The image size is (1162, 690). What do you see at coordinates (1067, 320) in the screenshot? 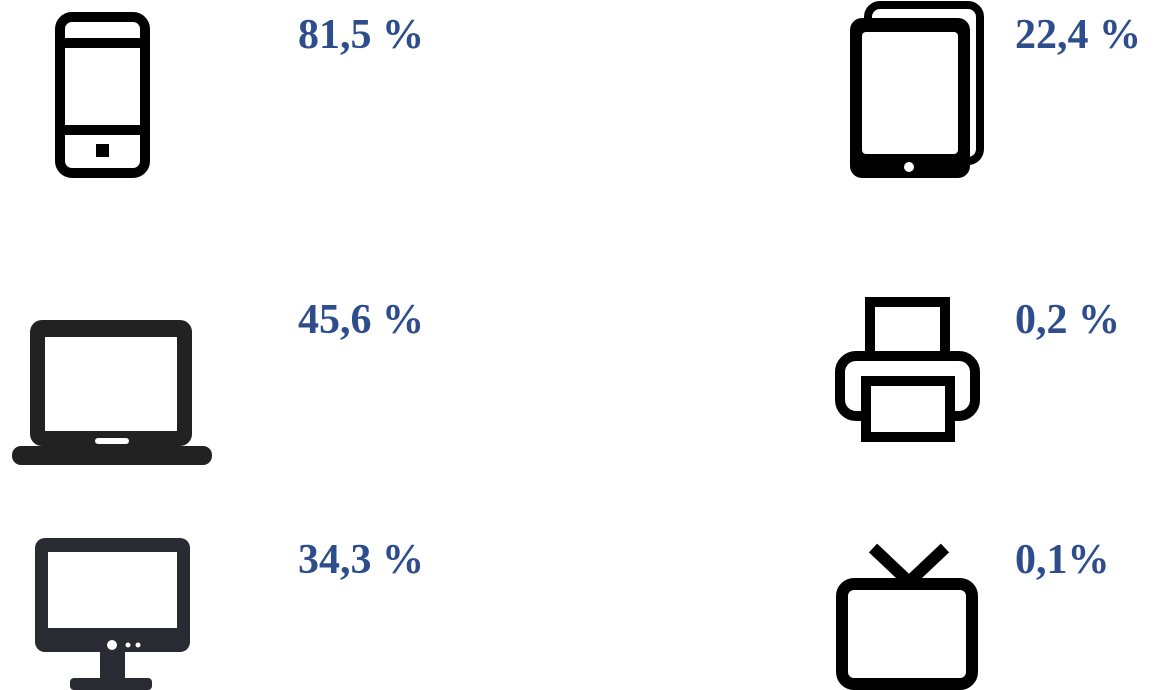
I see `printer-value: 0,2 %` at bounding box center [1067, 320].